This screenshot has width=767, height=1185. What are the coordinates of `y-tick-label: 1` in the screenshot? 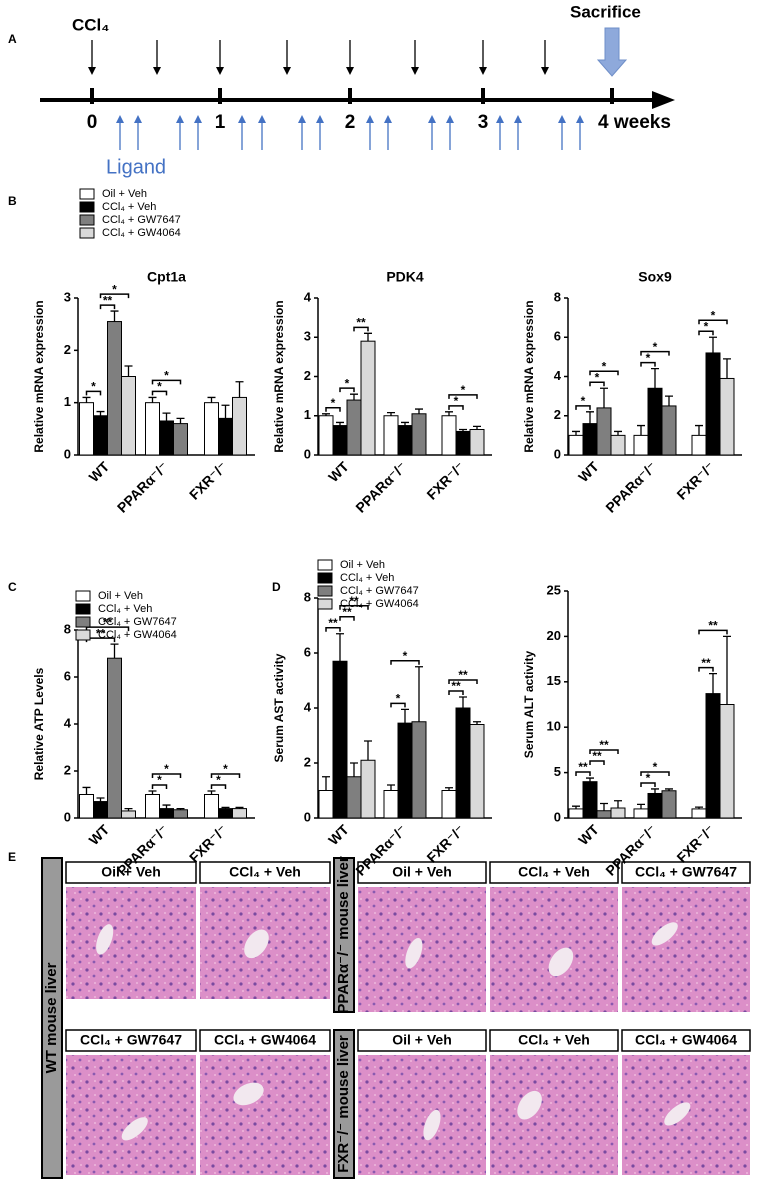 It's located at (307, 414).